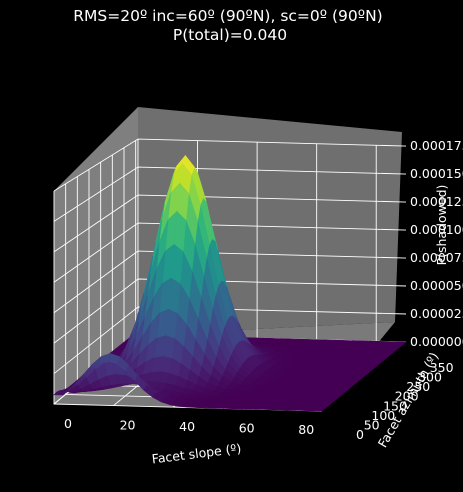 The width and height of the screenshot is (463, 492). Describe the element at coordinates (436, 257) in the screenshot. I see `z-tick-label: 0.000075` at that location.